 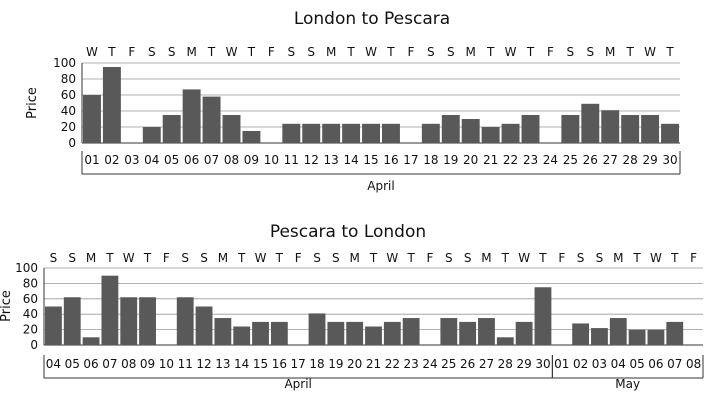 What do you see at coordinates (467, 364) in the screenshot?
I see `x-tick-label: 26` at bounding box center [467, 364].